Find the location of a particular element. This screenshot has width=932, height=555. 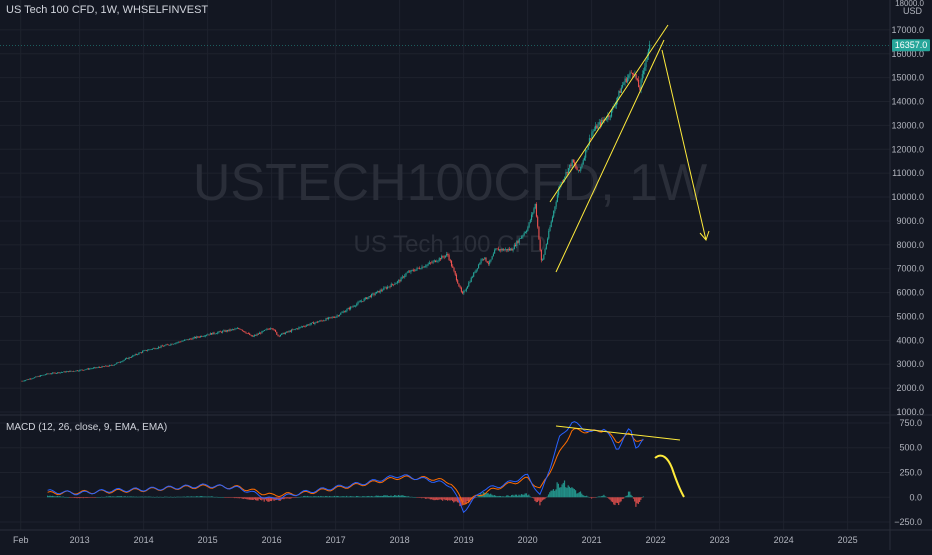

macd-axis: 750.0 500.0 250.0 0.0 −250.0 is located at coordinates (908, 472).